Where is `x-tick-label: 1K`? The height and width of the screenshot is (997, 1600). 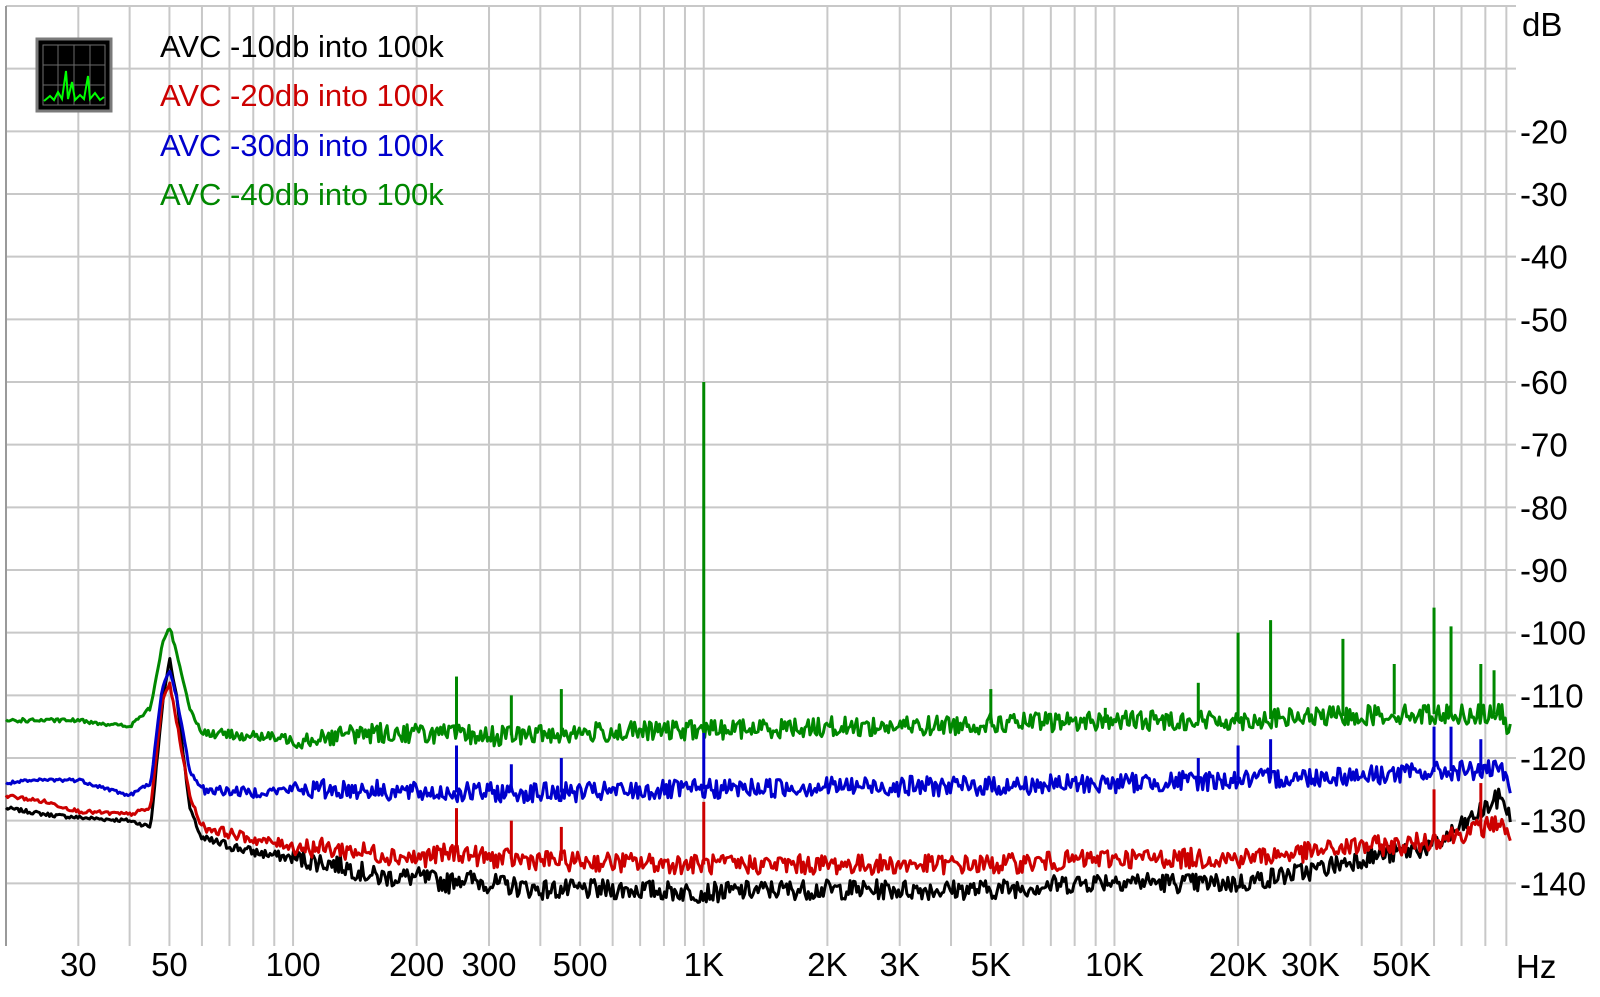
x-tick-label: 1K is located at coordinates (704, 964).